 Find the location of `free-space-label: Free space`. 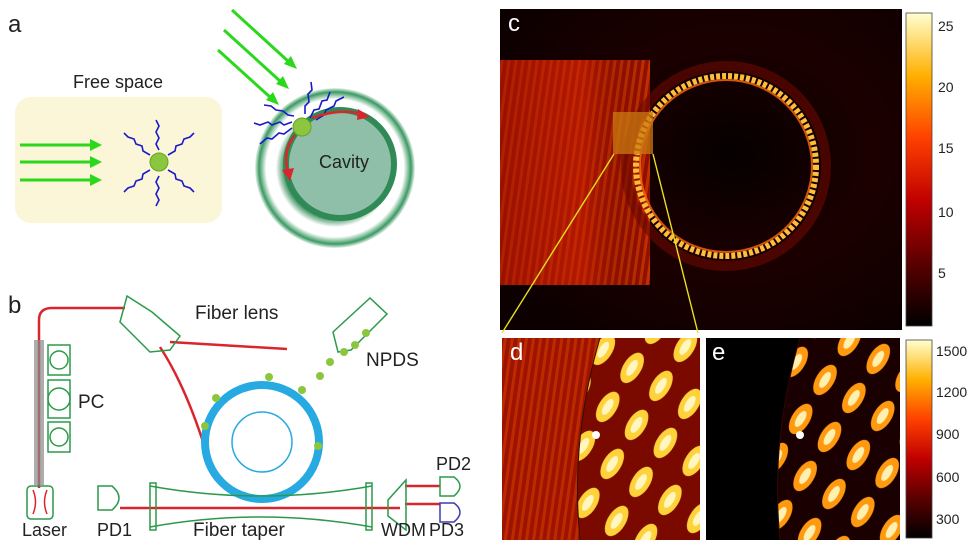

free-space-label: Free space is located at coordinates (118, 82).